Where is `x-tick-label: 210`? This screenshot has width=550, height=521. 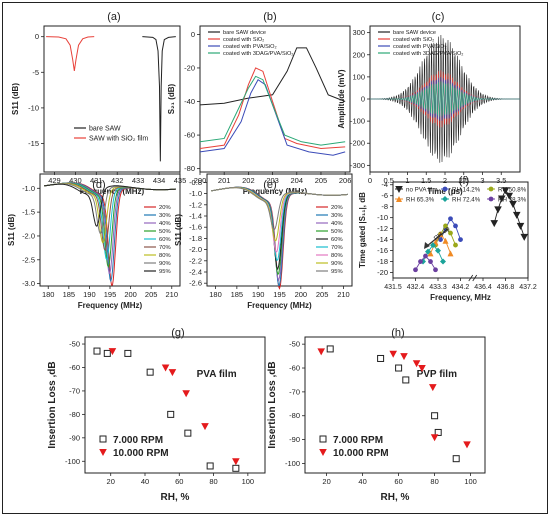 x-tick-label: 210 is located at coordinates (343, 294).